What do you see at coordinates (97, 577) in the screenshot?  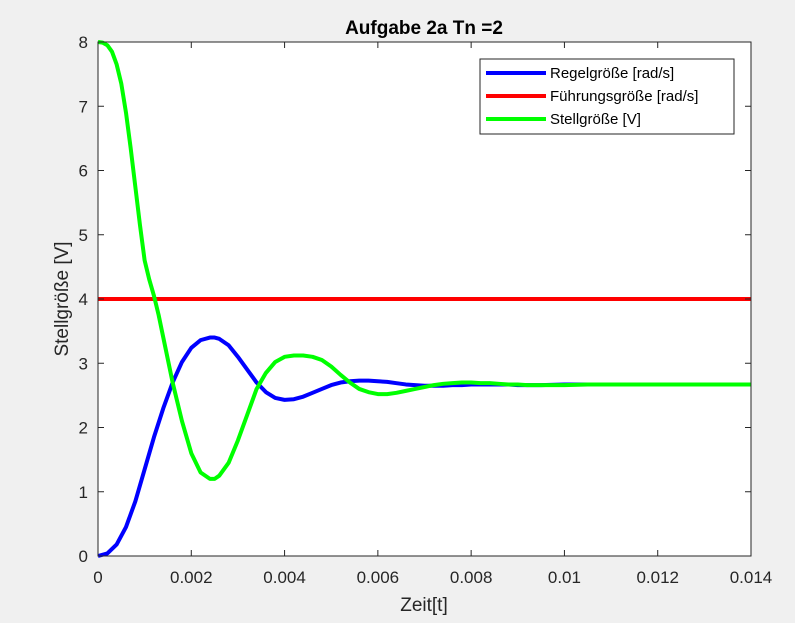 I see `x-tick-label: 0` at bounding box center [97, 577].